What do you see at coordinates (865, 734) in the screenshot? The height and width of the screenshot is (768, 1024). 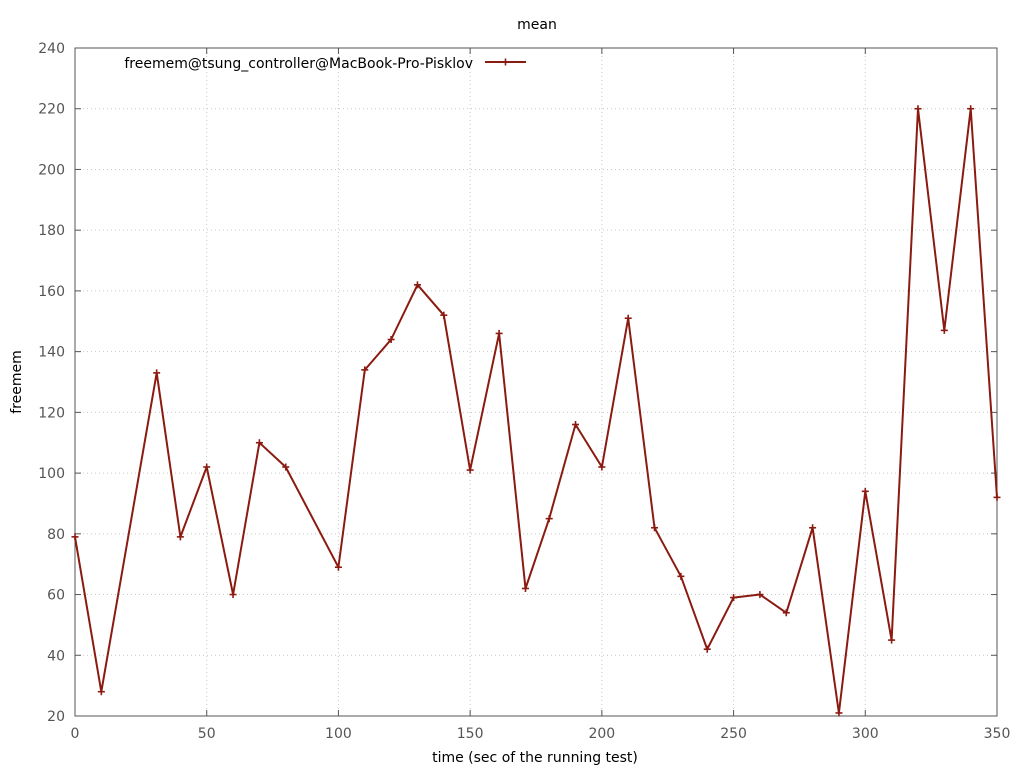 I see `x-tick-label: 300` at bounding box center [865, 734].